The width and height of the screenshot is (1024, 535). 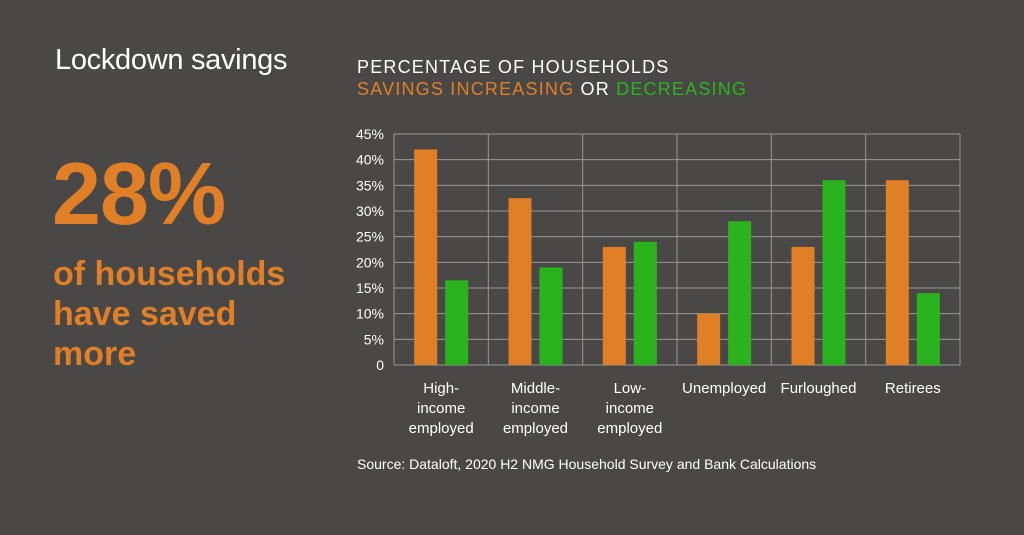 I want to click on y-tick-label: 45%, so click(x=370, y=134).